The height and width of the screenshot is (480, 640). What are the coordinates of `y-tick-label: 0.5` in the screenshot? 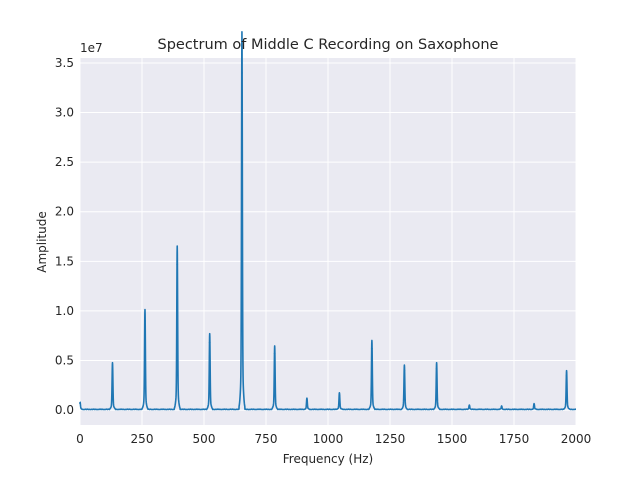 It's located at (64, 361).